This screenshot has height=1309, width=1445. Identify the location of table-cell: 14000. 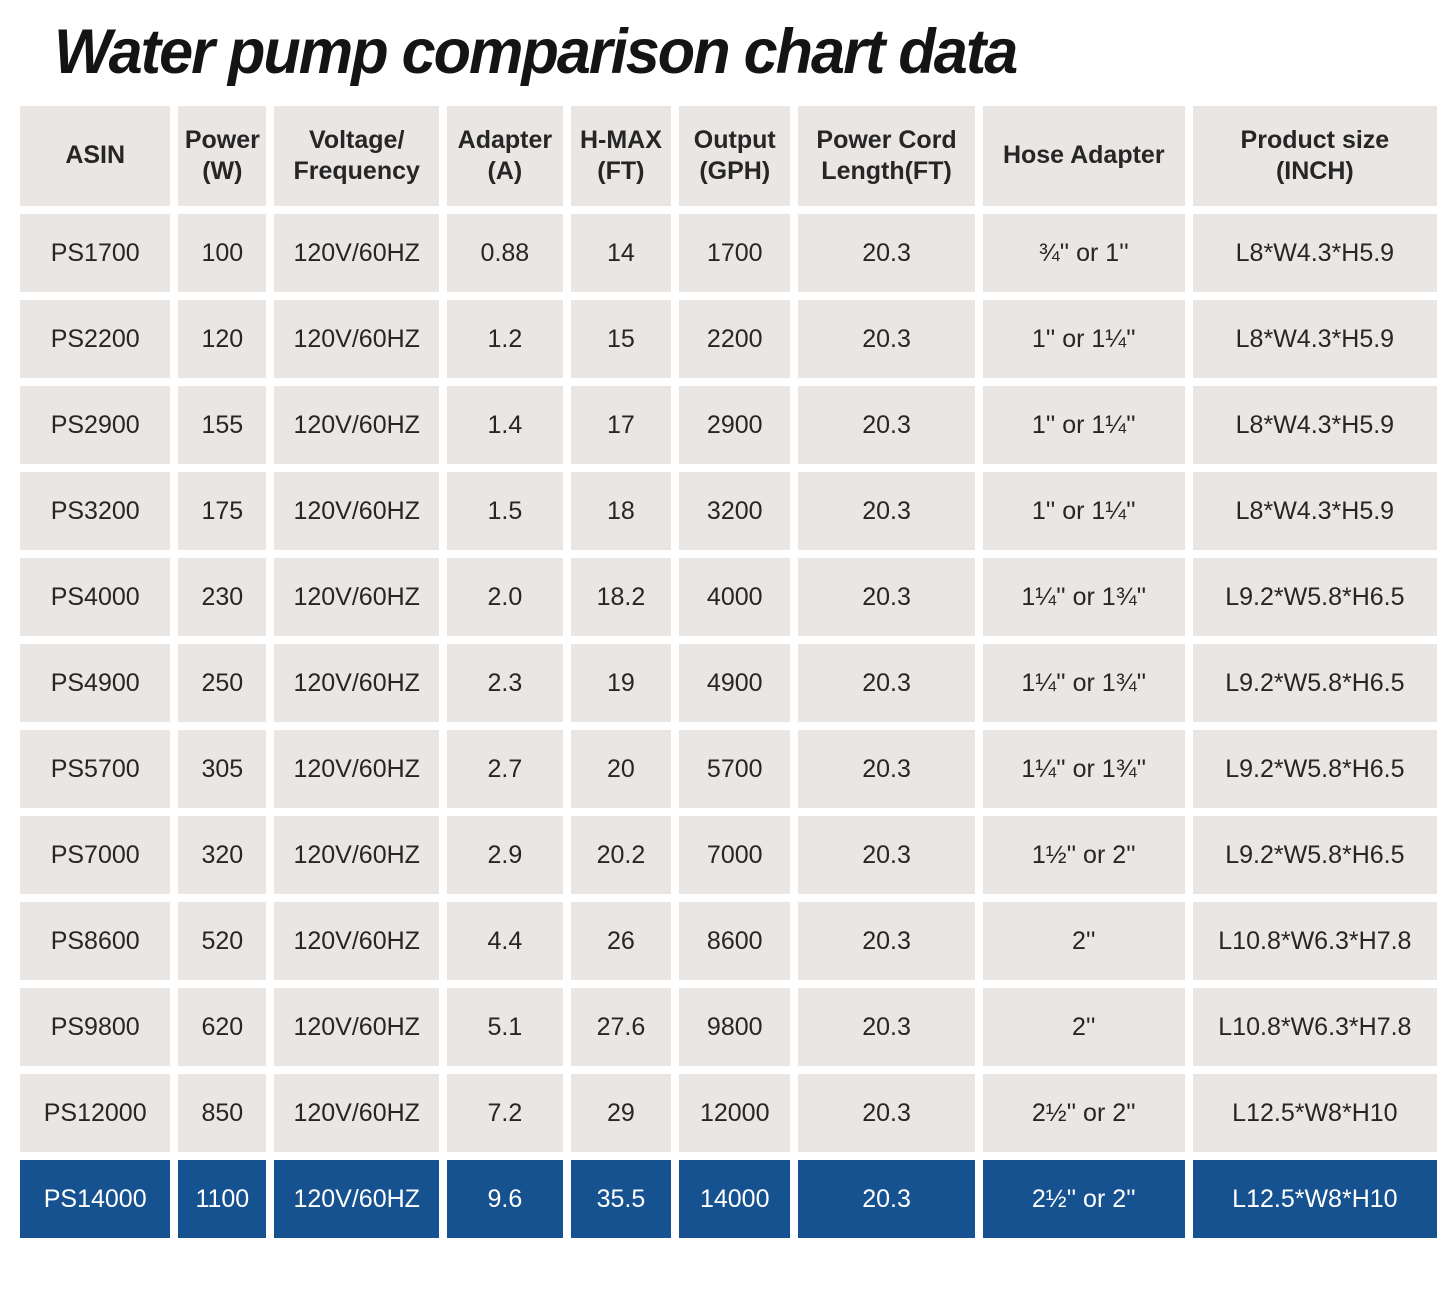
(735, 1199).